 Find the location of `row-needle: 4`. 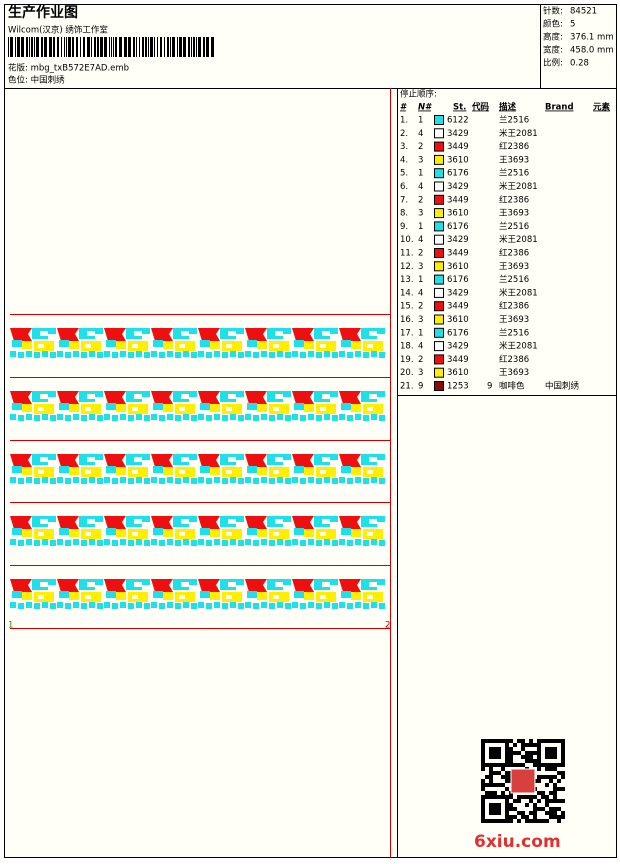

row-needle: 4 is located at coordinates (420, 293).